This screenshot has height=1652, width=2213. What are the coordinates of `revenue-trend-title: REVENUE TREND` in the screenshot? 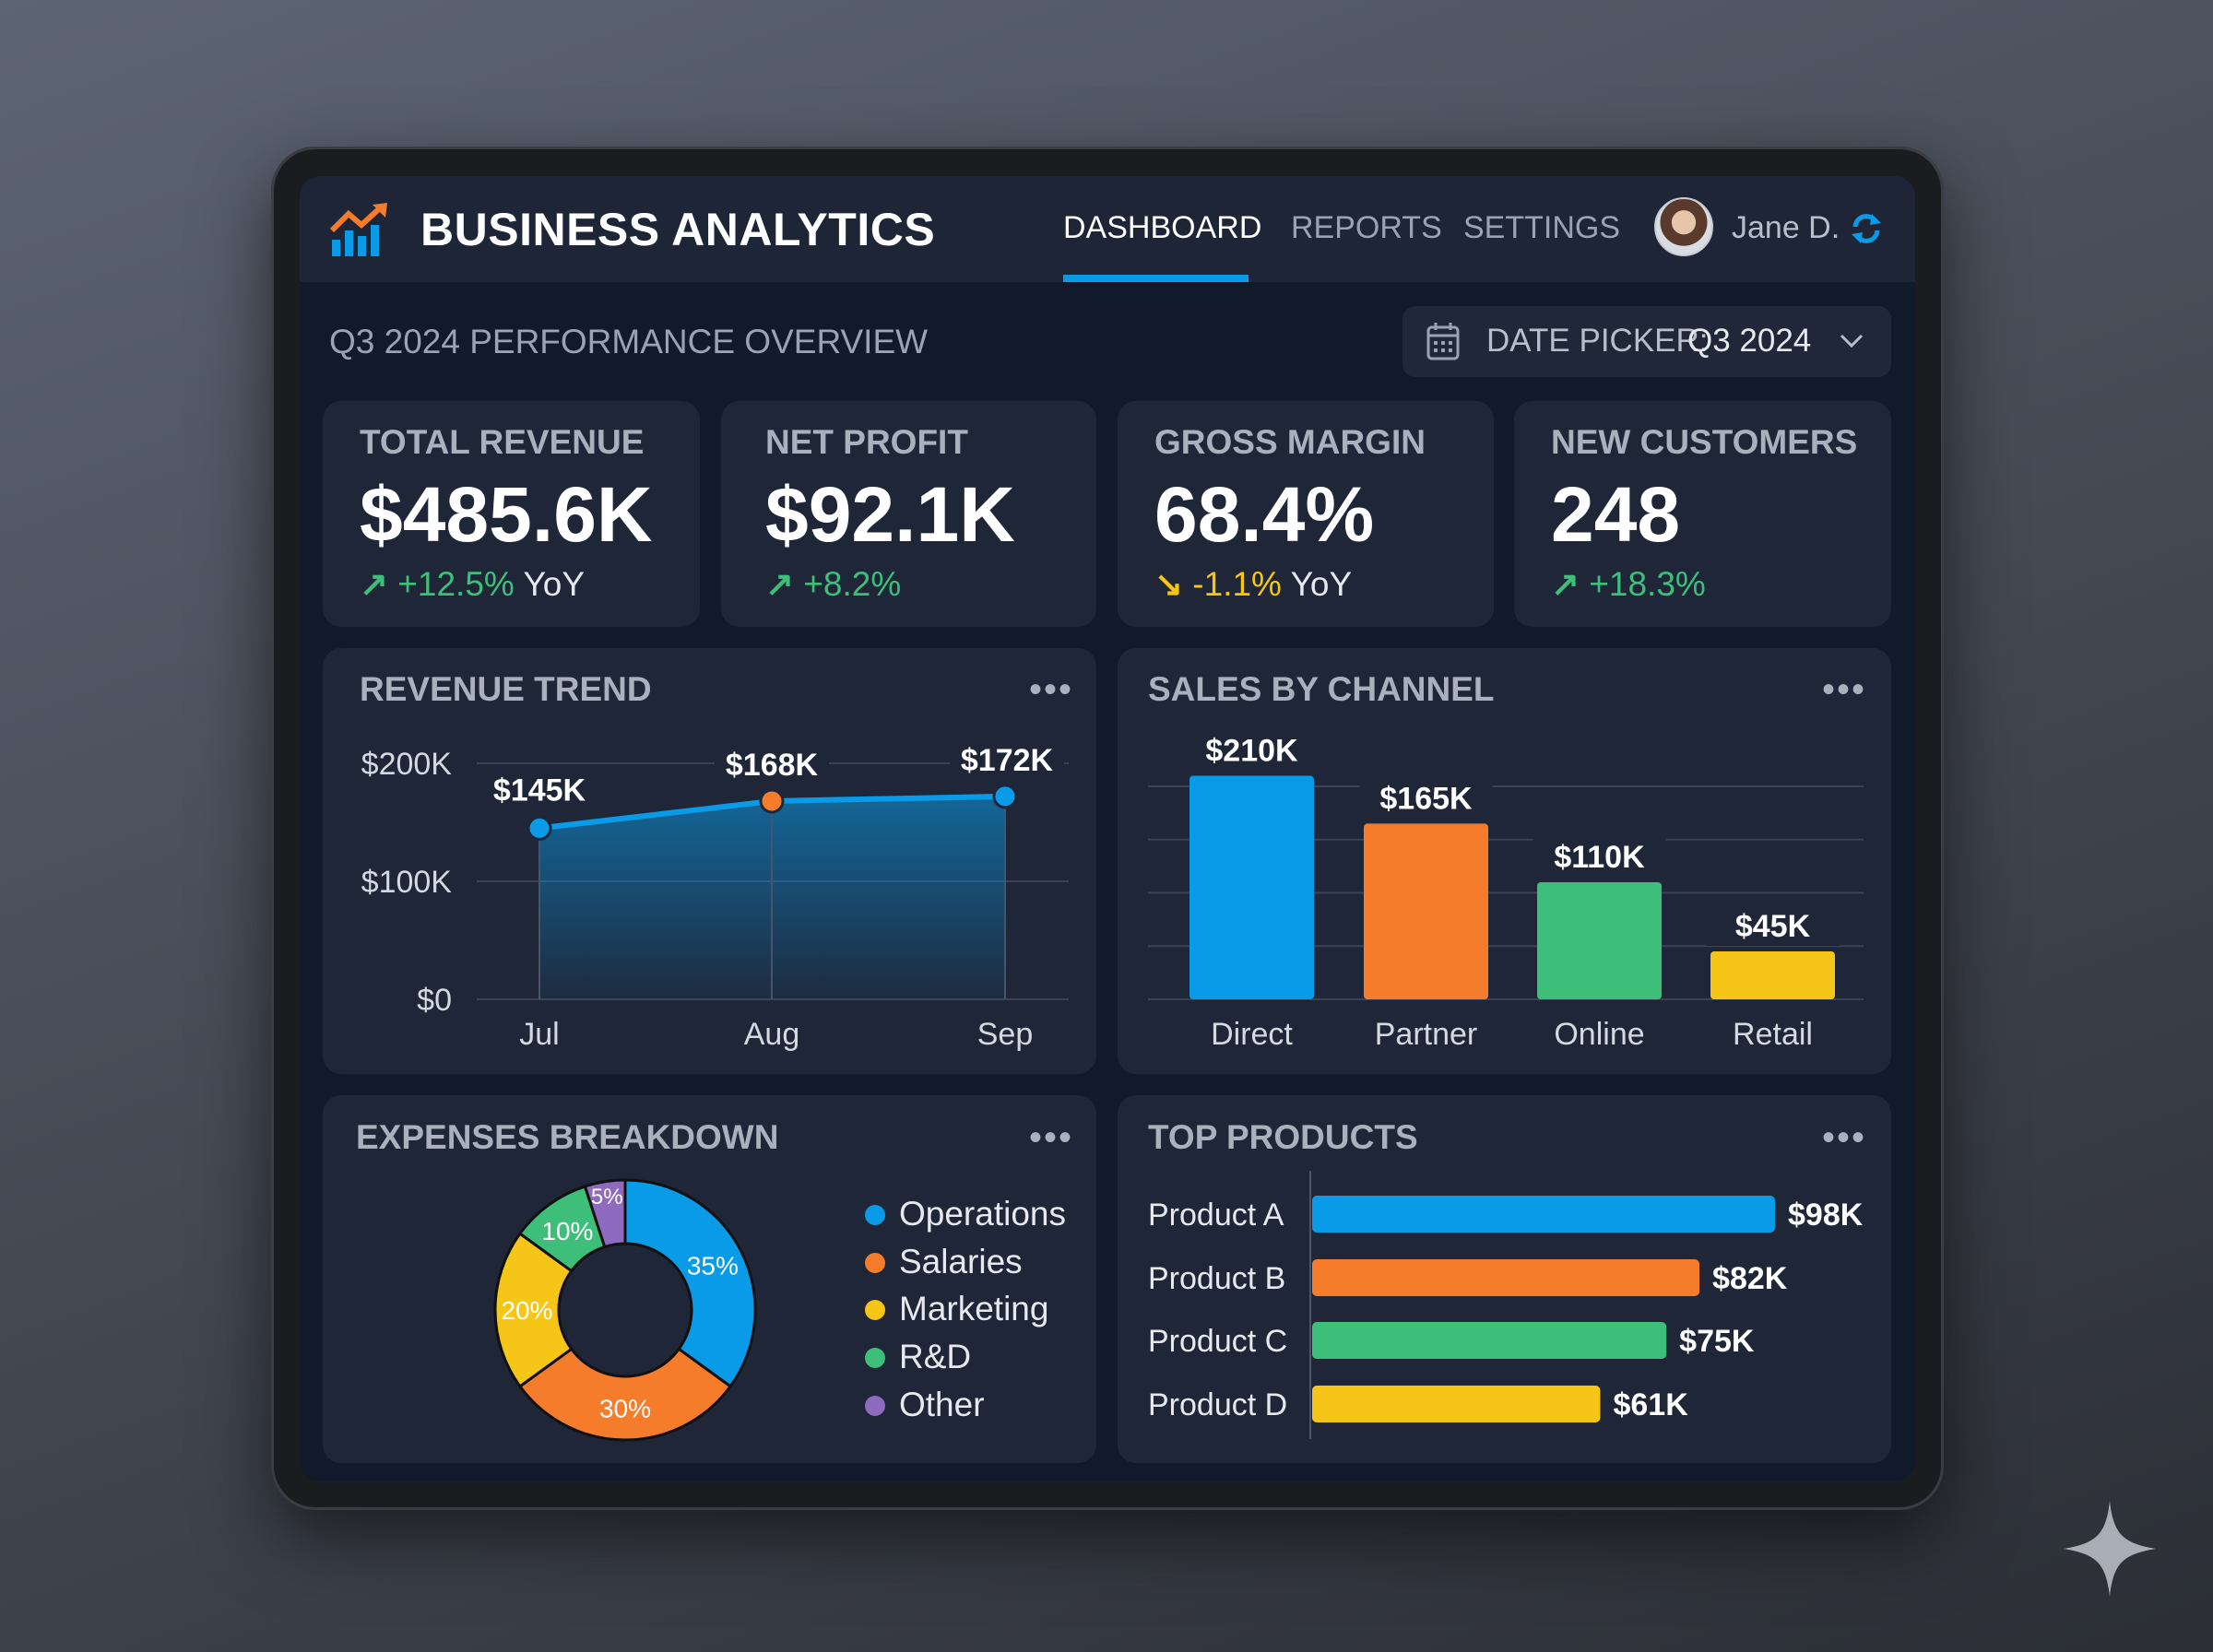 It's located at (506, 689).